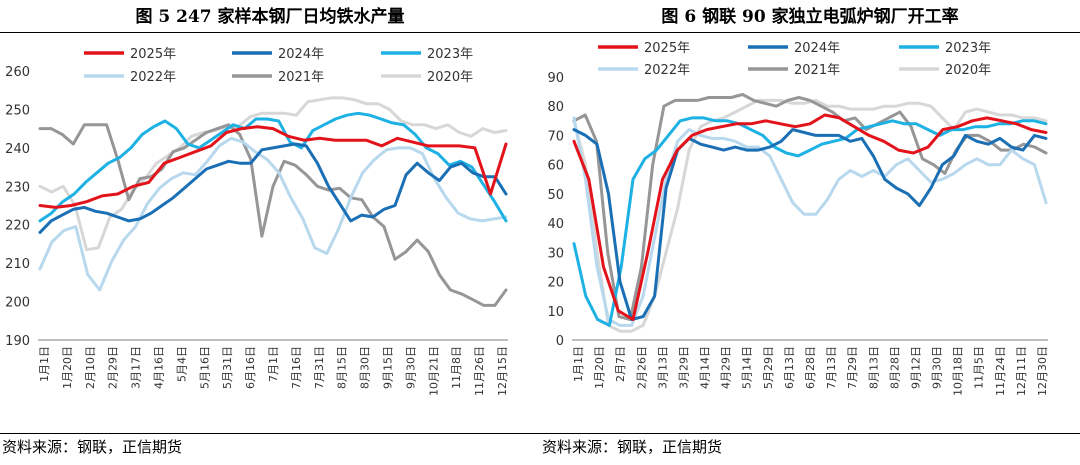  What do you see at coordinates (555, 312) in the screenshot?
I see `y-tick-label: 10` at bounding box center [555, 312].